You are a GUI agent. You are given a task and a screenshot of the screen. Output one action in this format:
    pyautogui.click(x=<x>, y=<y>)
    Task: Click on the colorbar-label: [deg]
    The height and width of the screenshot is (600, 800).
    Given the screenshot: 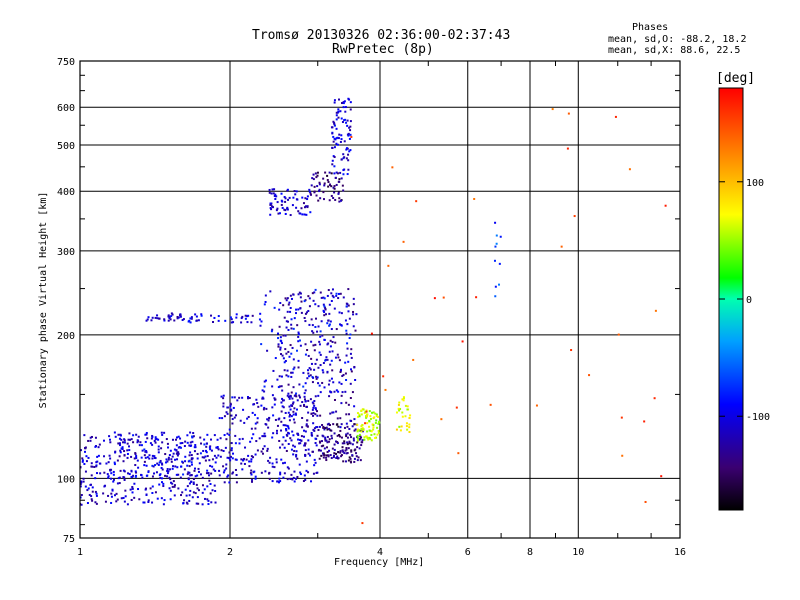 What is the action you would take?
    pyautogui.click(x=736, y=78)
    